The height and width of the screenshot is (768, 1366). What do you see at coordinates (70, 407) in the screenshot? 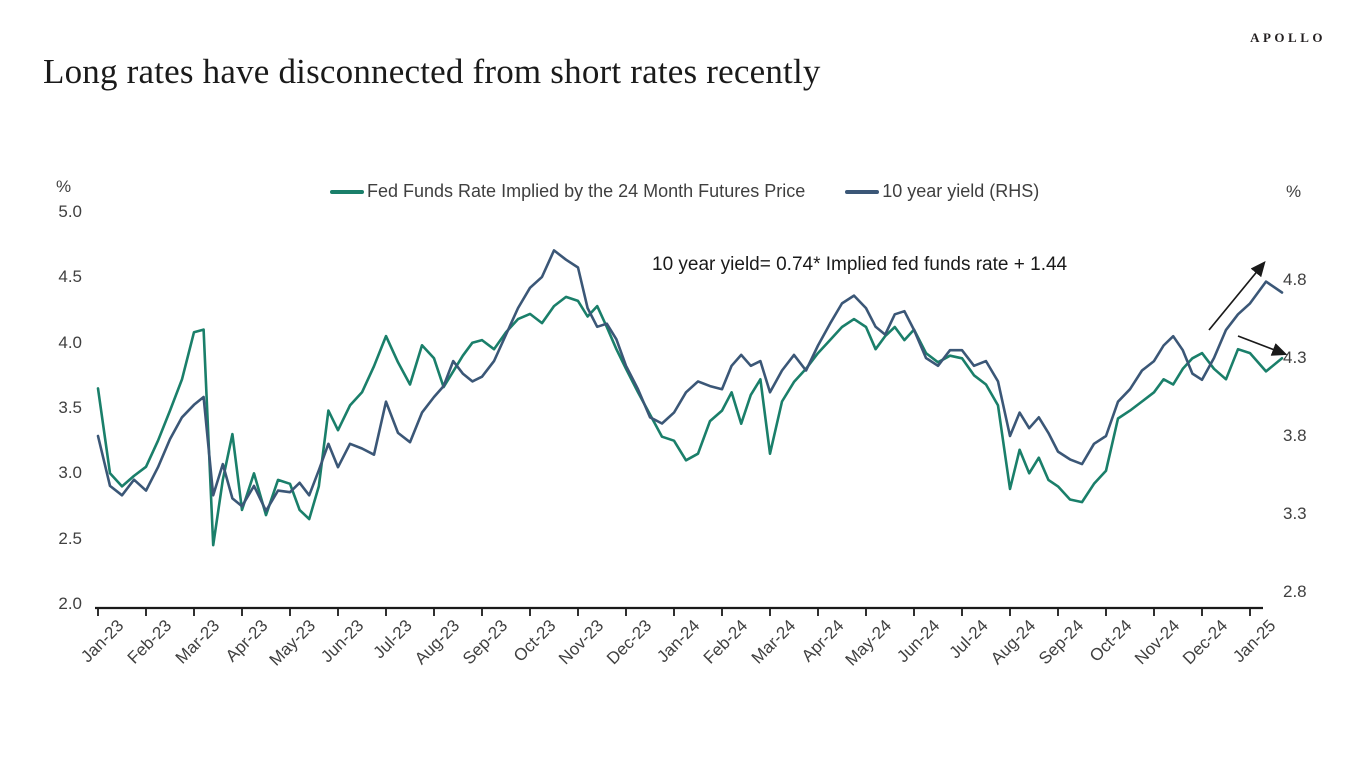
I see `left-axis-tick-label: 3.5` at bounding box center [70, 407].